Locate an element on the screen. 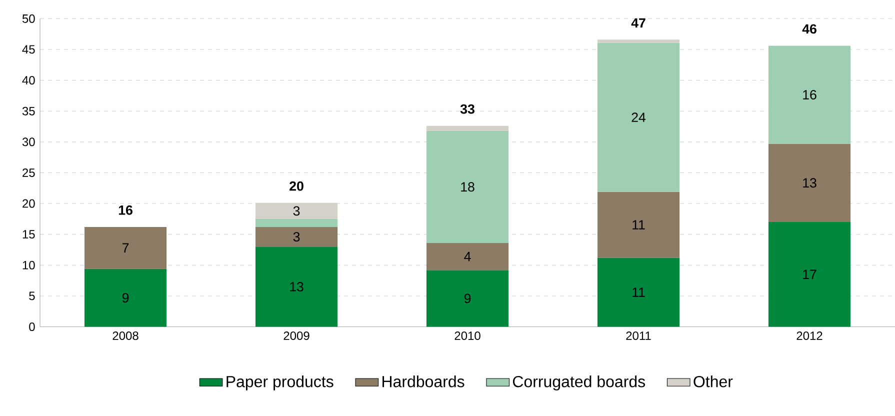 The height and width of the screenshot is (416, 895). y-tick-label: 10 is located at coordinates (28, 265).